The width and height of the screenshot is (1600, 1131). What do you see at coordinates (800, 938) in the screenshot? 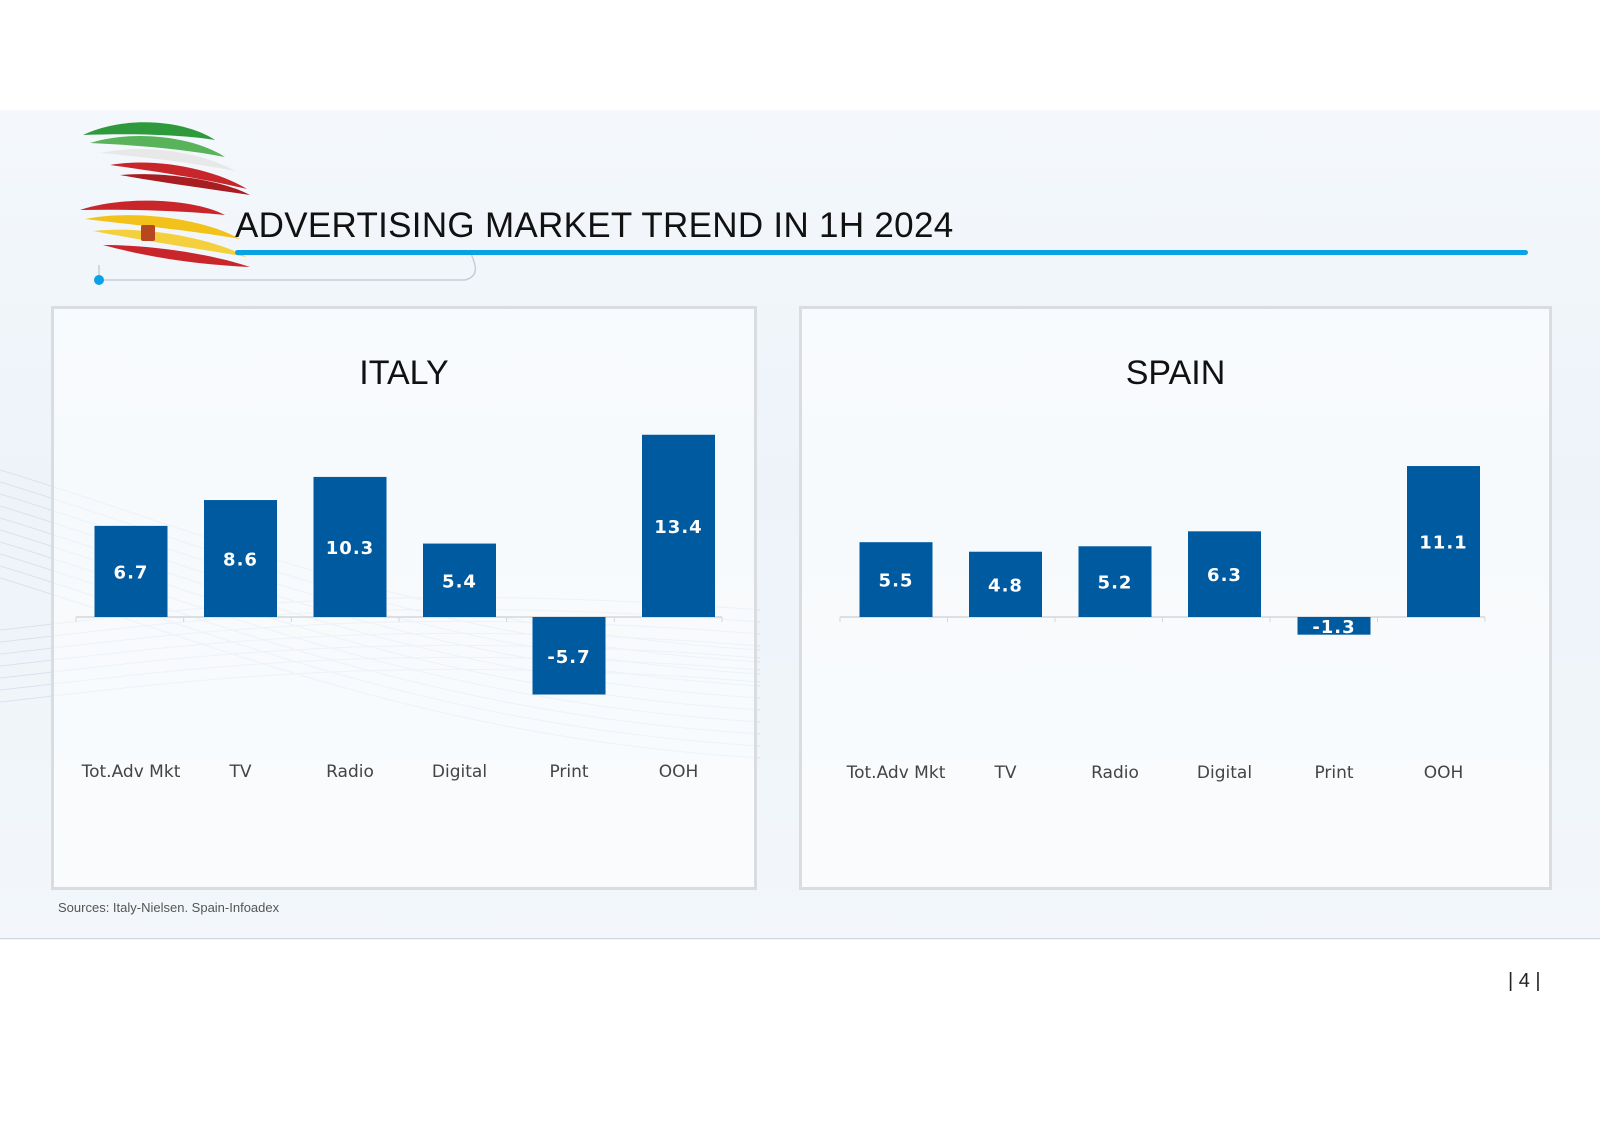
I see `footer-divider` at bounding box center [800, 938].